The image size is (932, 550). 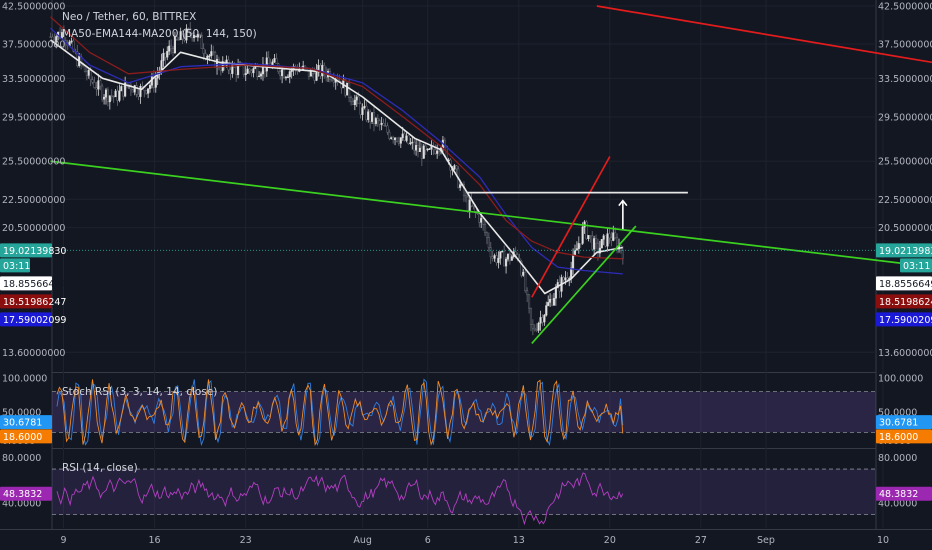 I want to click on countdown-tag-right-bg, so click(x=916, y=265).